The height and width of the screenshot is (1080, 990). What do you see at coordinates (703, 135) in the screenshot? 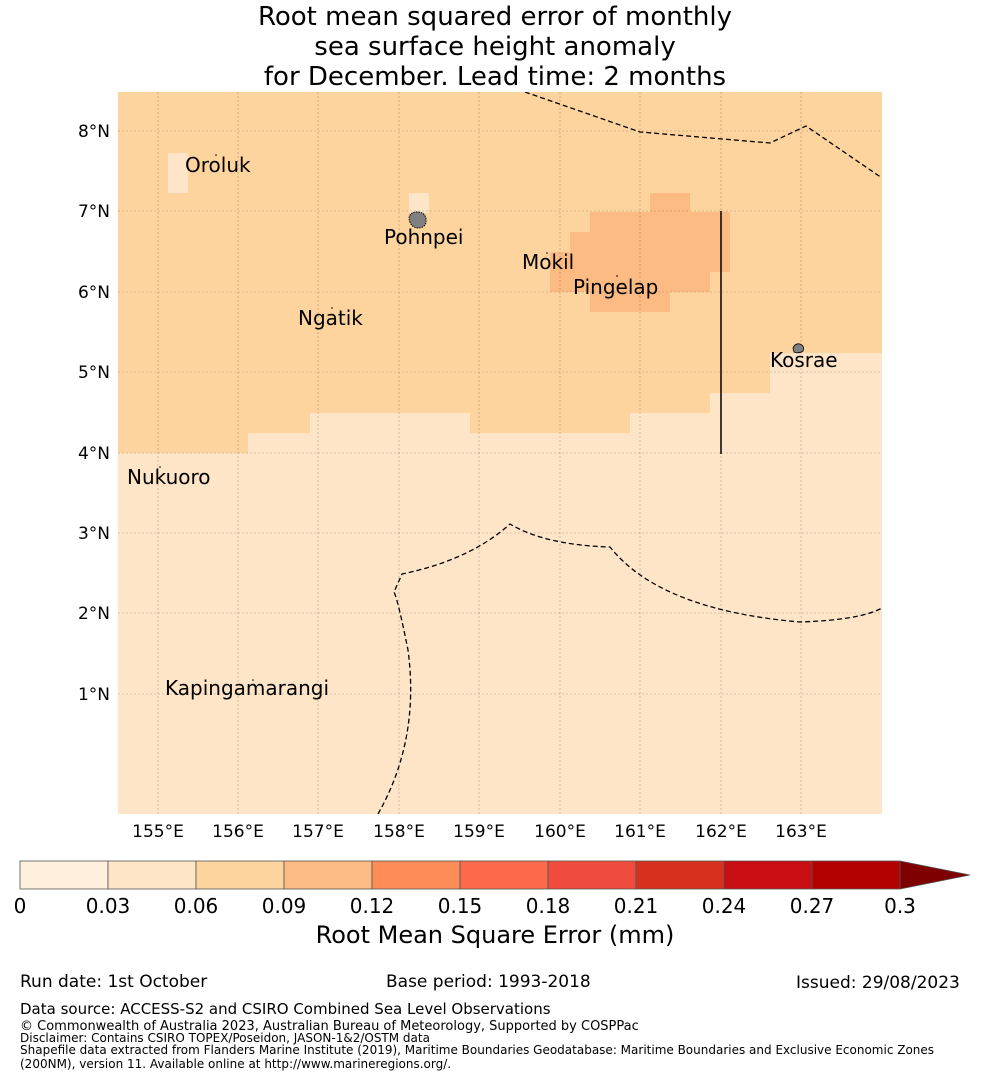
I see `eez-boundary-north` at bounding box center [703, 135].